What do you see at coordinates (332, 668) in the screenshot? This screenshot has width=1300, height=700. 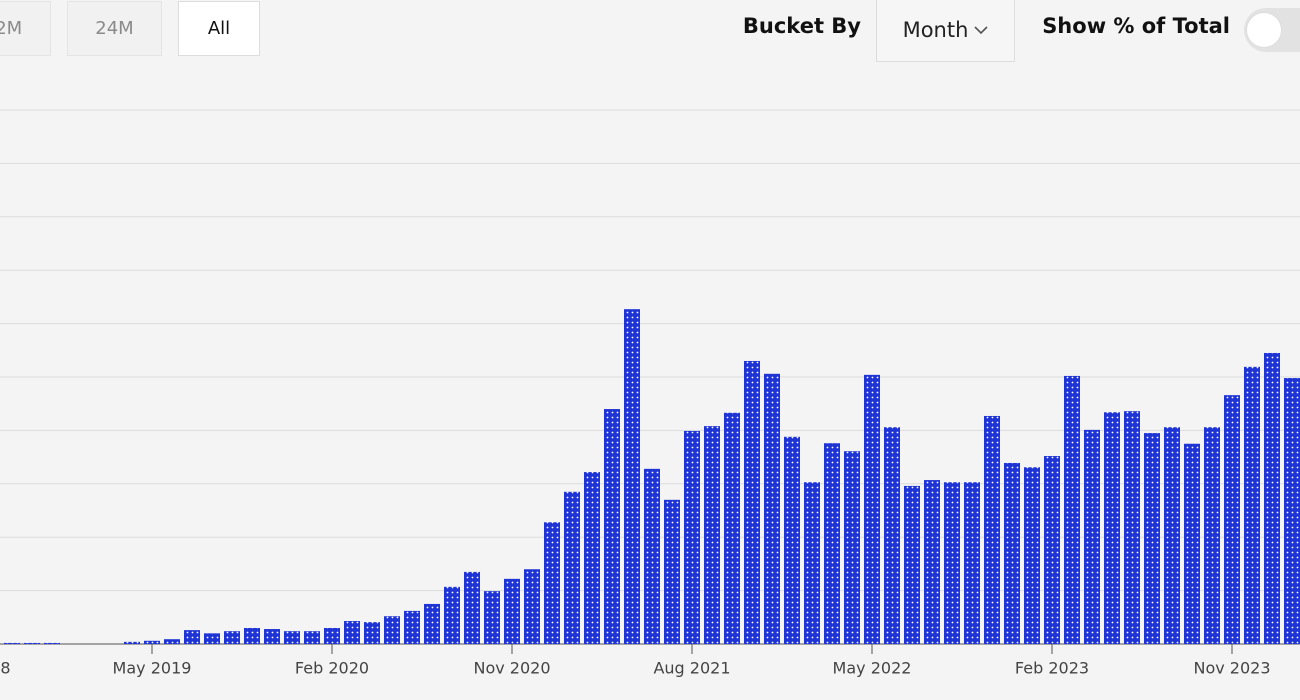 I see `x-tick-label: Feb 2020` at bounding box center [332, 668].